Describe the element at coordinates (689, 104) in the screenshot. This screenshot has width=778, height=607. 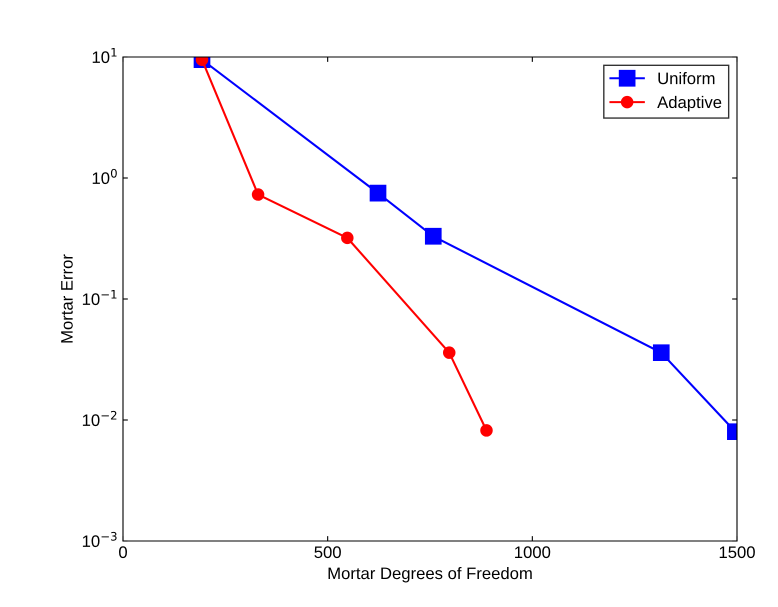
I see `legend-label: Adaptive` at that location.